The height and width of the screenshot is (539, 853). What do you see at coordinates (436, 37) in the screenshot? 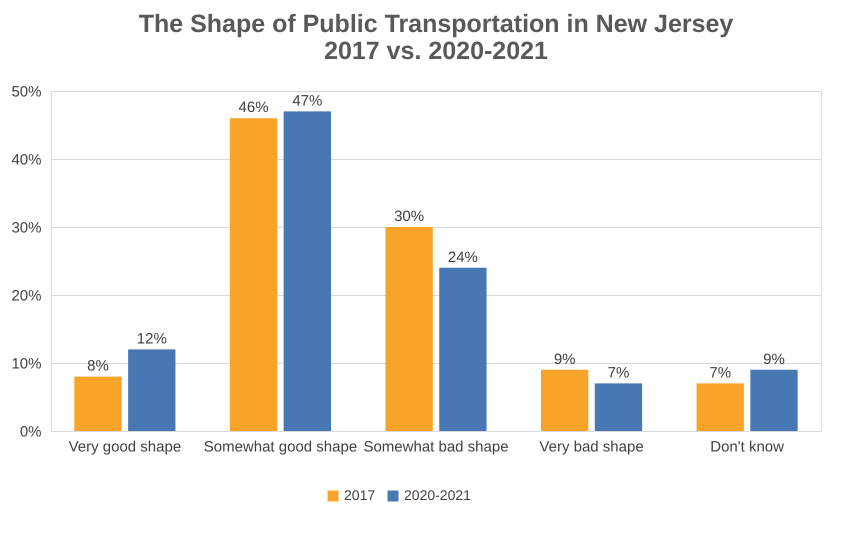
I see `chart-title: The Shape of Public Transportation in New Jersey 2017 vs. 2020-2021` at bounding box center [436, 37].